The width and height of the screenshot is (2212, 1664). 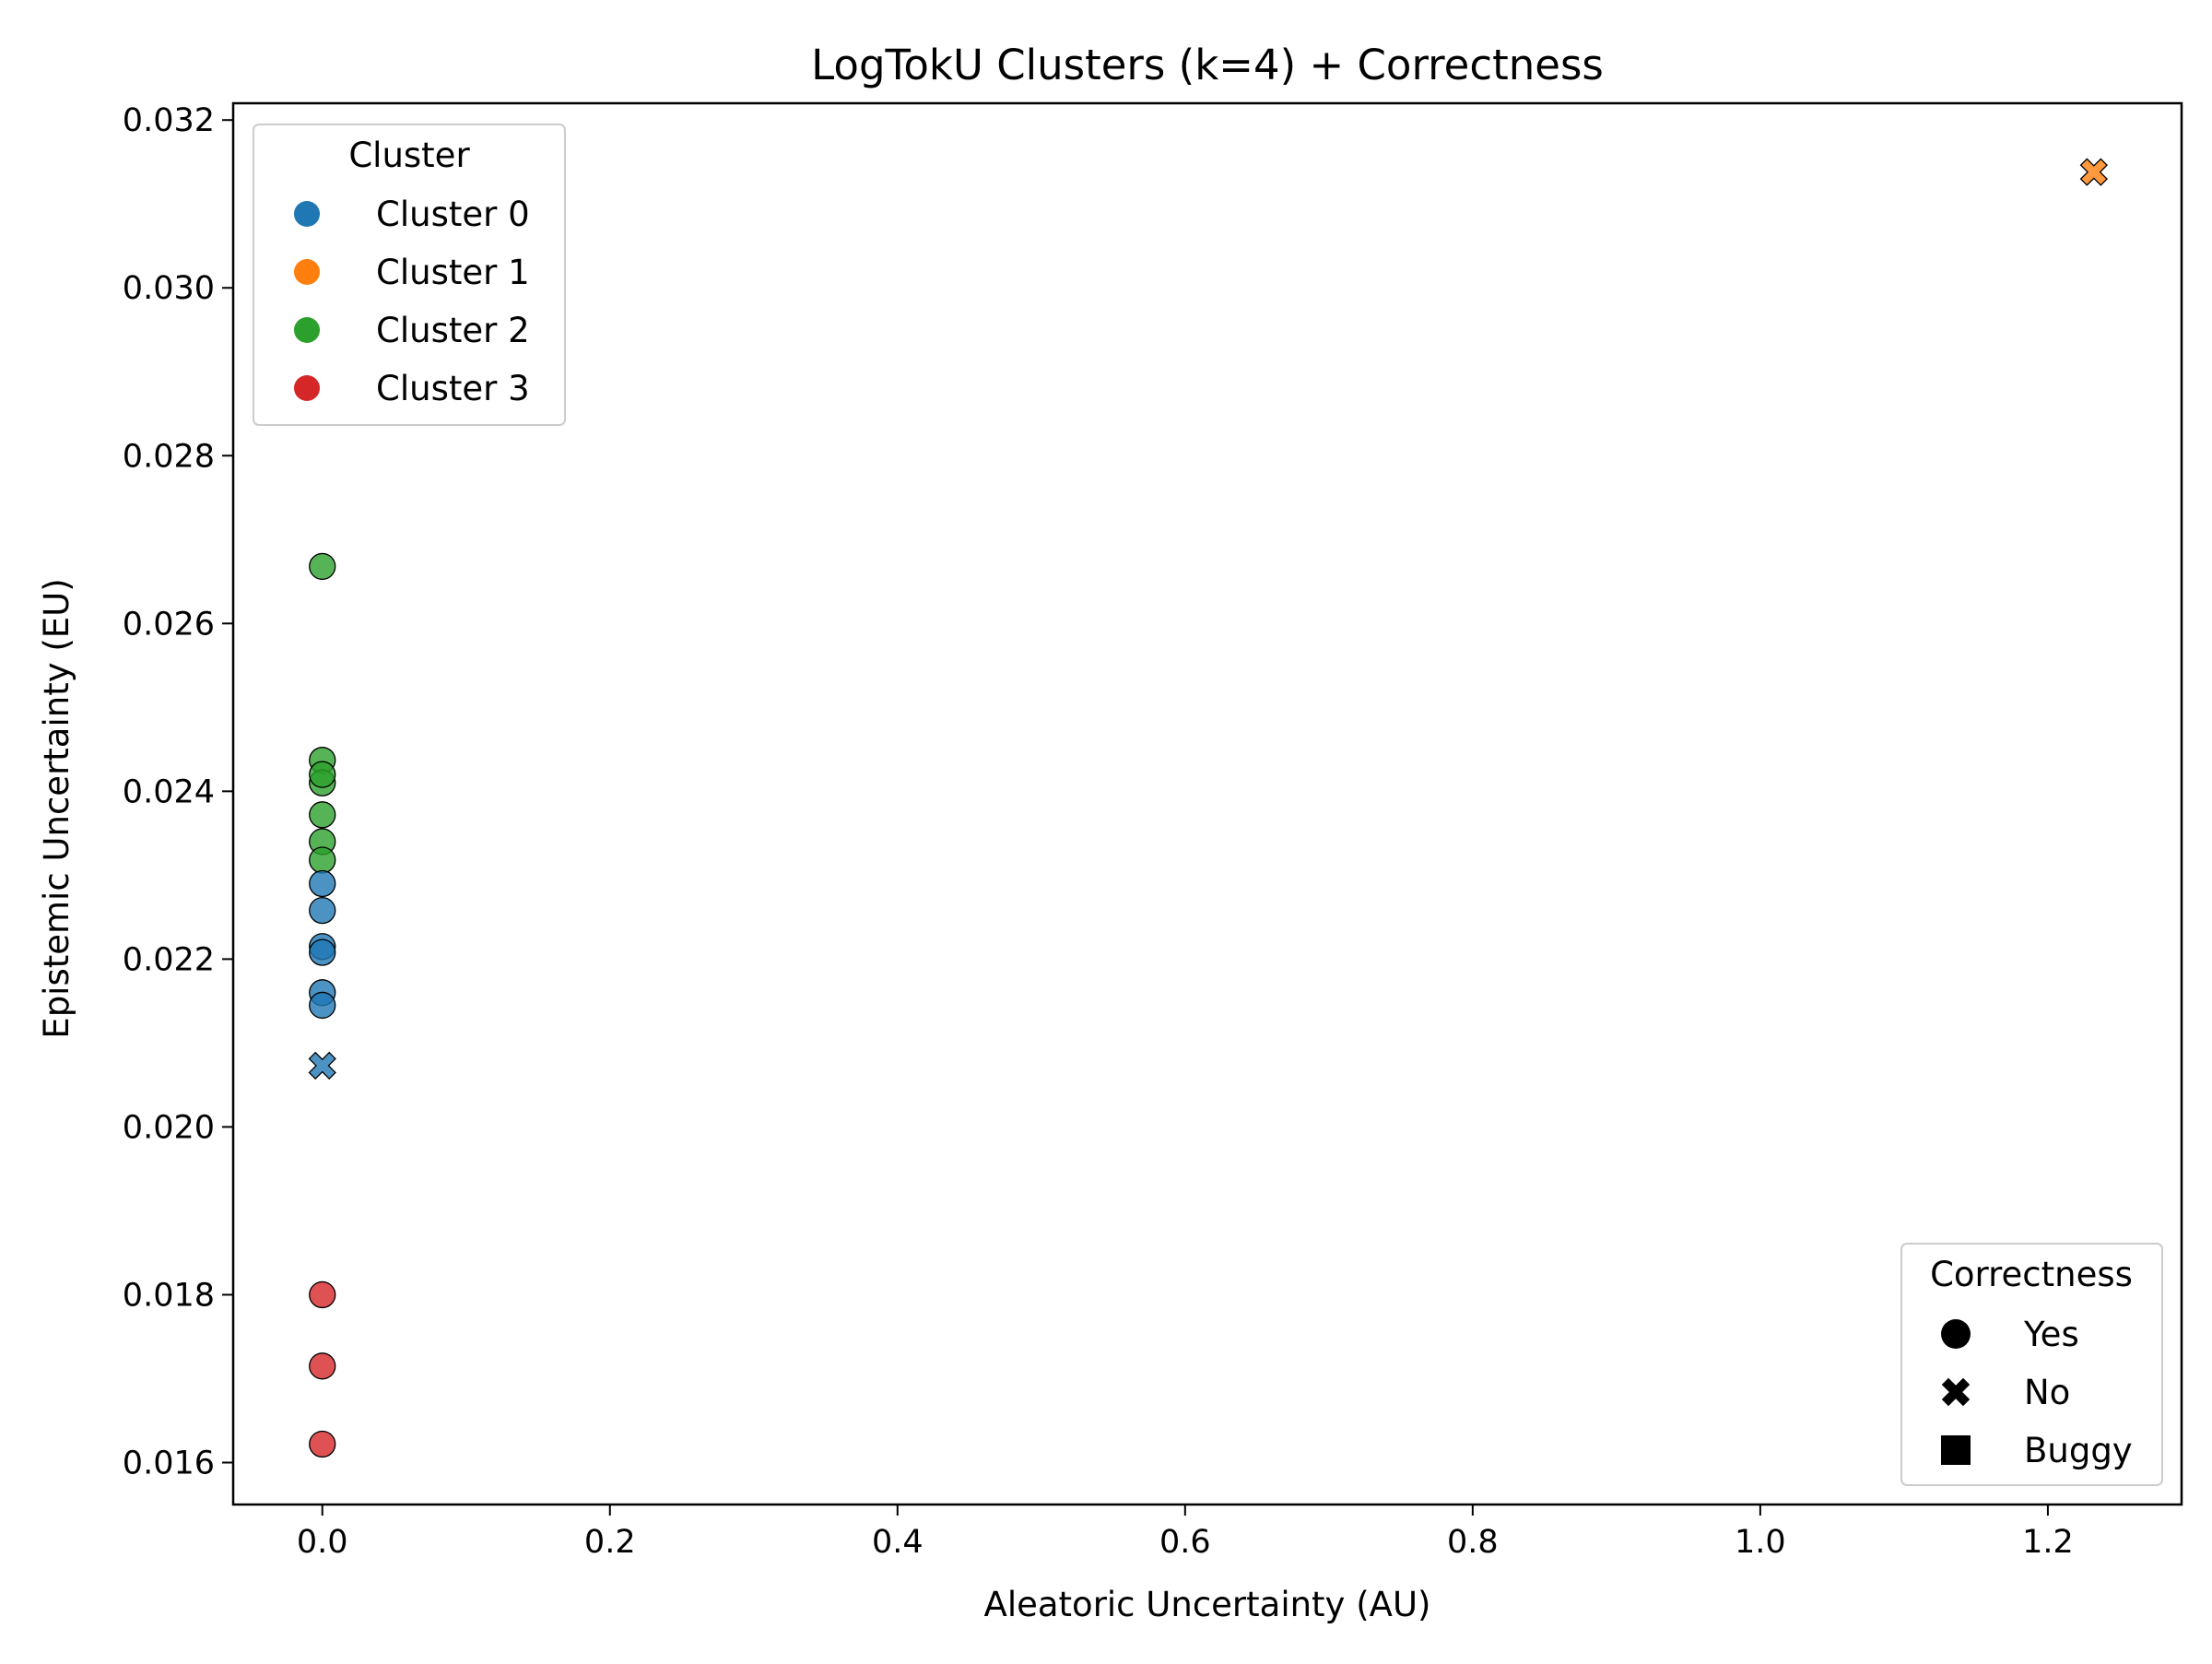 I want to click on x-tick-label: 0.4, so click(x=898, y=1542).